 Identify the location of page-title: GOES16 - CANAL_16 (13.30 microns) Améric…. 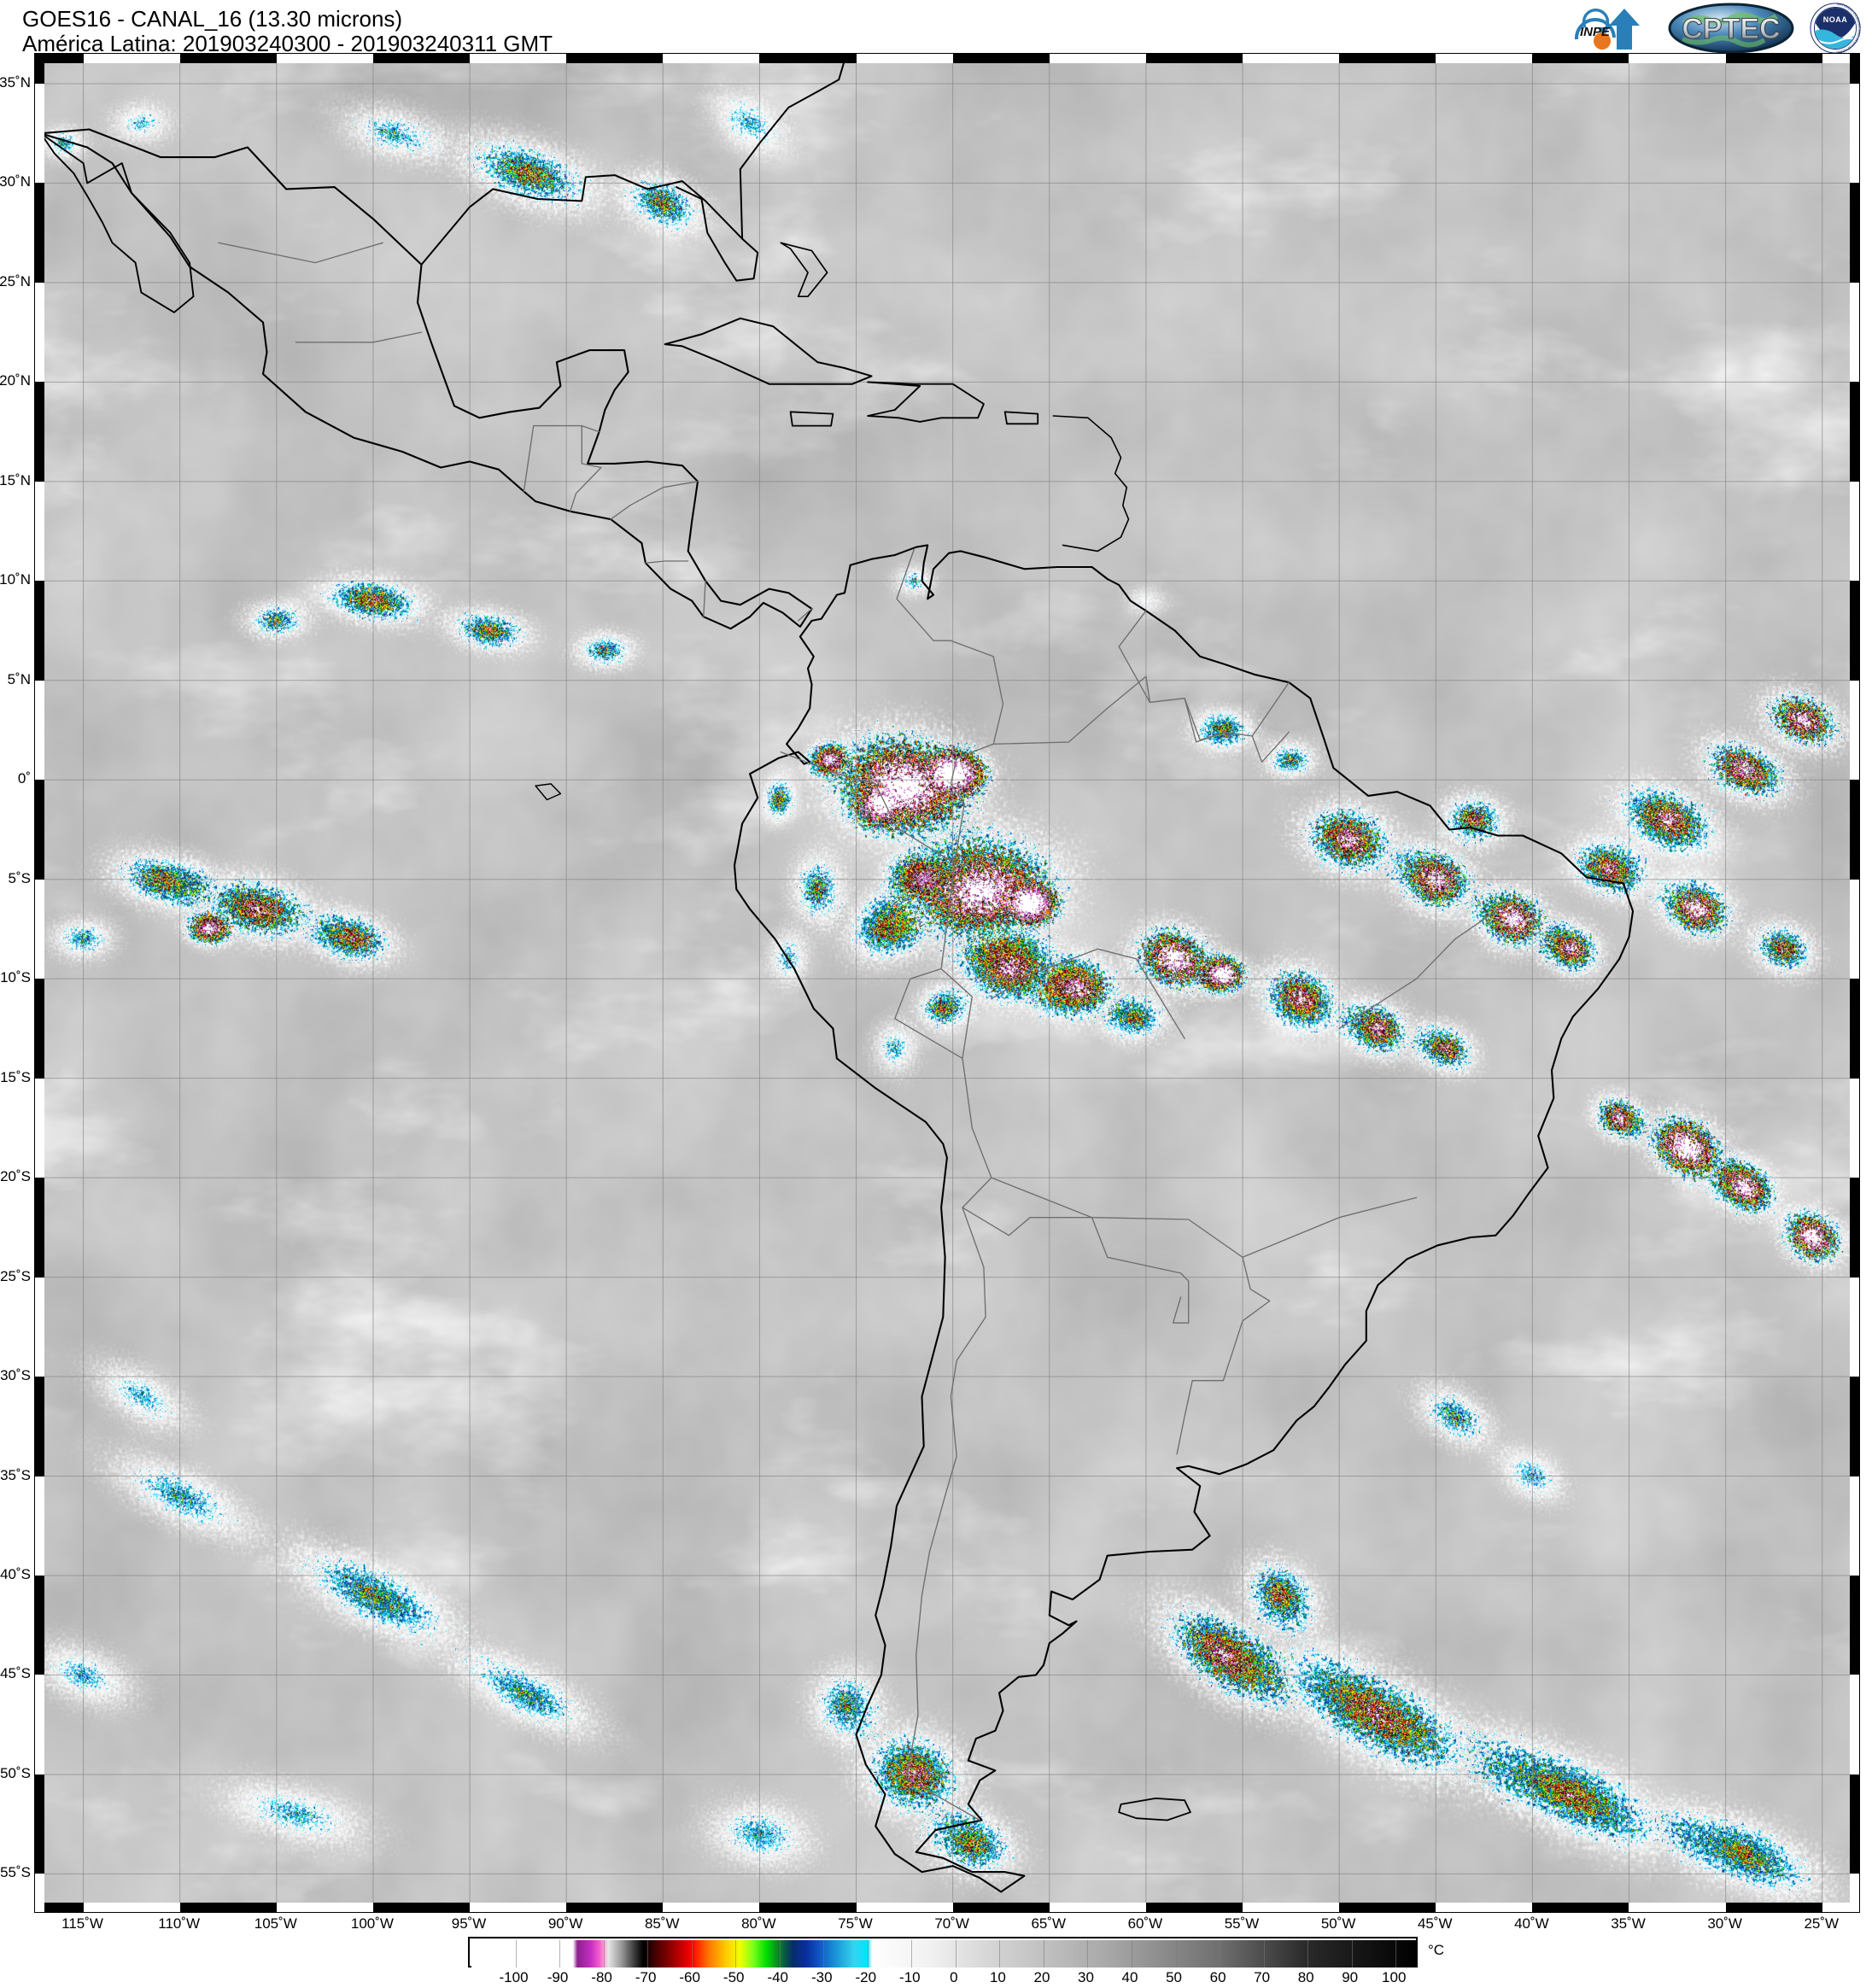
(287, 31).